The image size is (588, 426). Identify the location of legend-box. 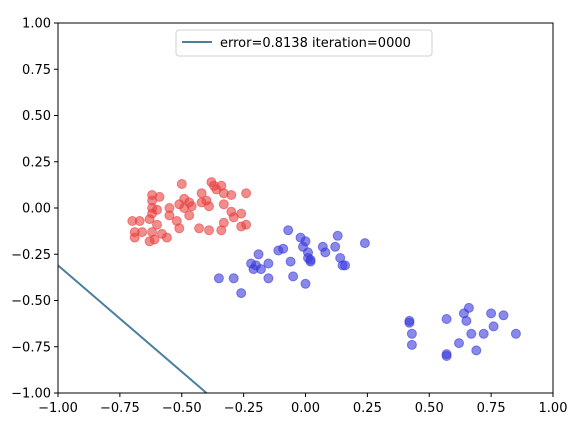
(304, 43).